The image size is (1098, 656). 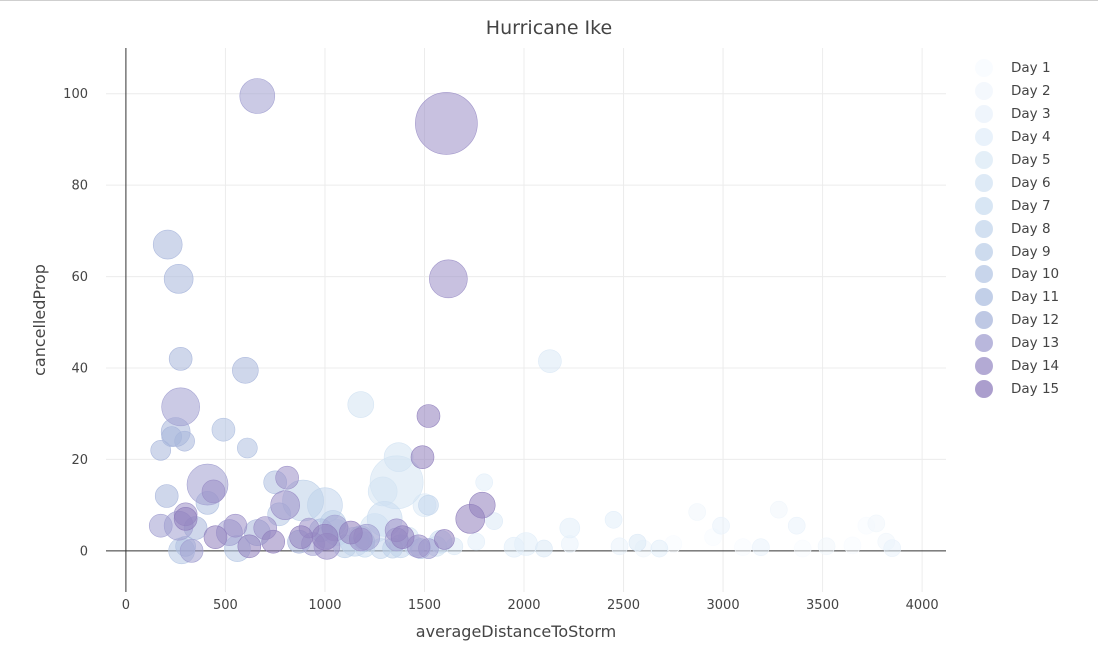 I want to click on legend-label: Day 9, so click(x=1031, y=251).